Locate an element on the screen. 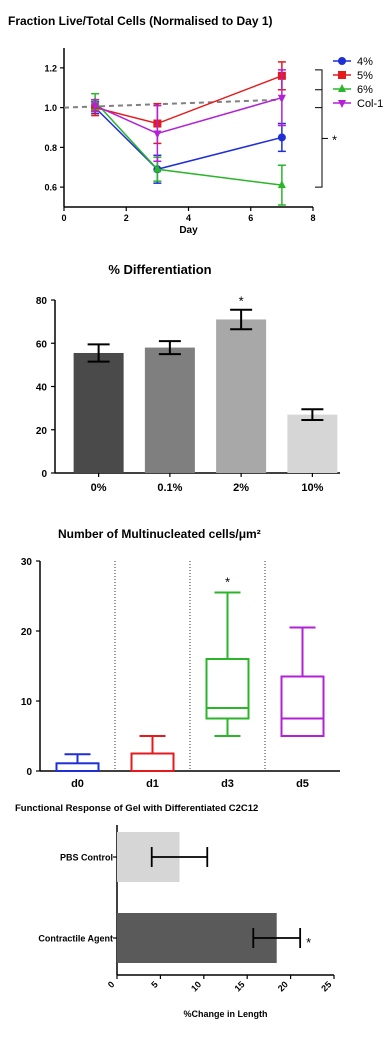 Image resolution: width=390 pixels, height=1043 pixels. x-tick-label: 6 is located at coordinates (250, 218).